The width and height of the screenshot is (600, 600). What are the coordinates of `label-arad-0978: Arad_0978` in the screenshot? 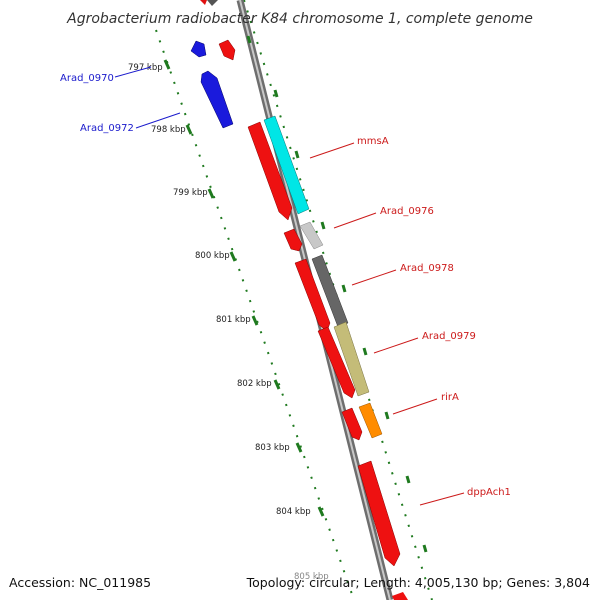 It's located at (427, 268).